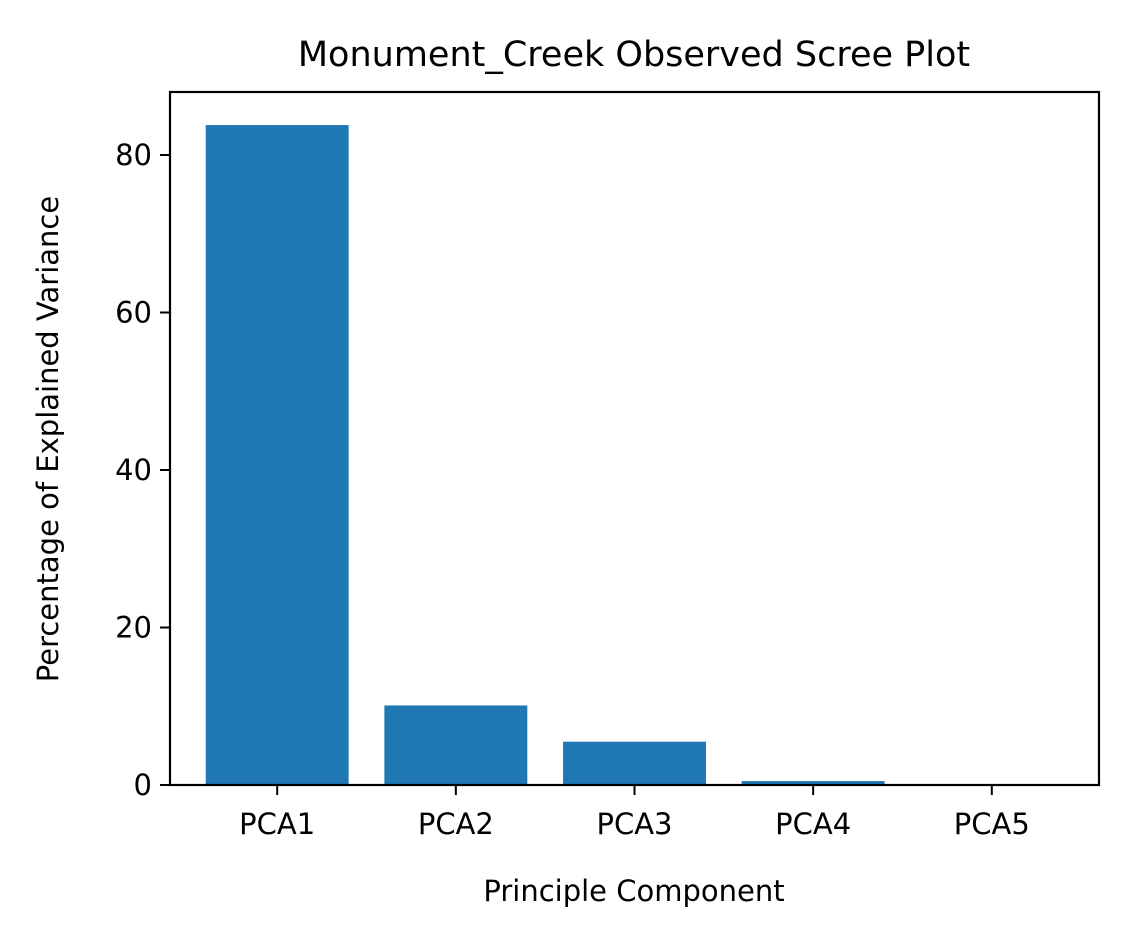 The image size is (1144, 941). Describe the element at coordinates (133, 155) in the screenshot. I see `y-tick-label: 80` at that location.